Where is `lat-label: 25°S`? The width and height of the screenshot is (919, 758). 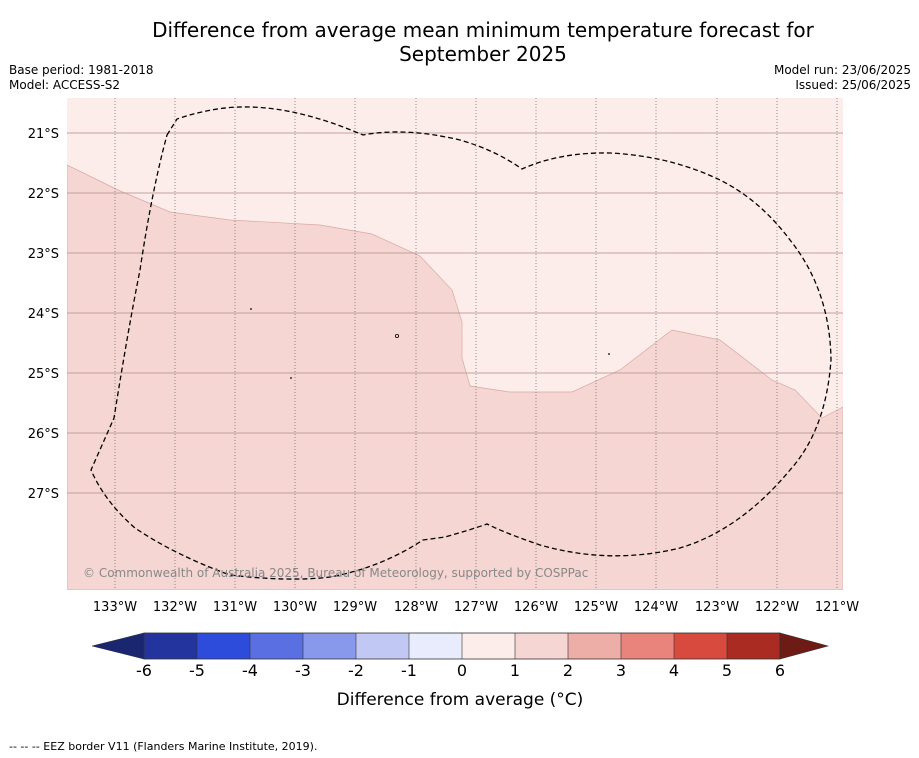 lat-label: 25°S is located at coordinates (43, 374).